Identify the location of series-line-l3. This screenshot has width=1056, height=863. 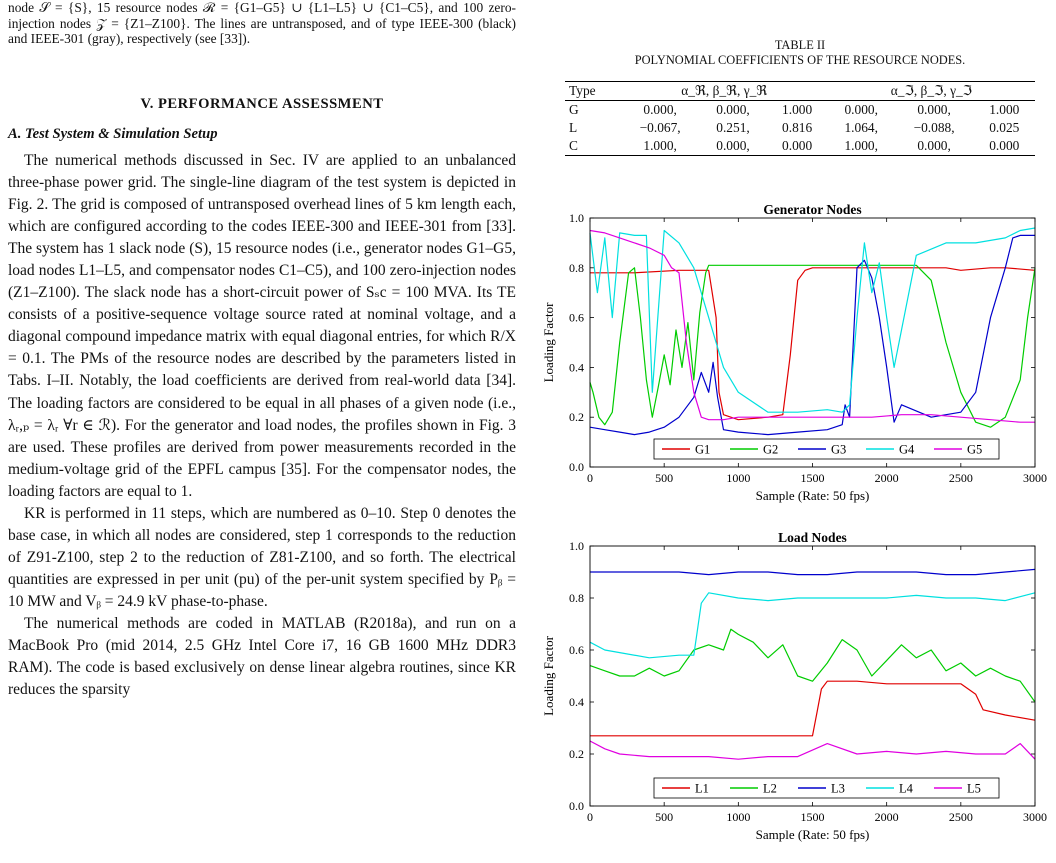
(813, 572).